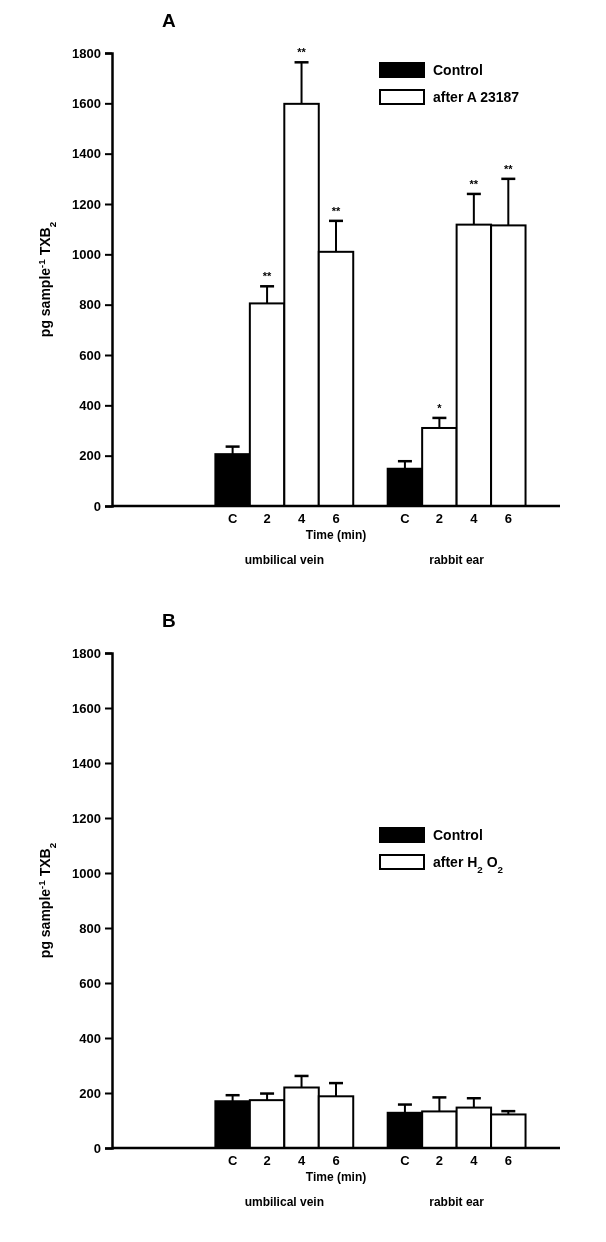 The image size is (606, 1242). Describe the element at coordinates (169, 620) in the screenshot. I see `chart-title: B` at that location.